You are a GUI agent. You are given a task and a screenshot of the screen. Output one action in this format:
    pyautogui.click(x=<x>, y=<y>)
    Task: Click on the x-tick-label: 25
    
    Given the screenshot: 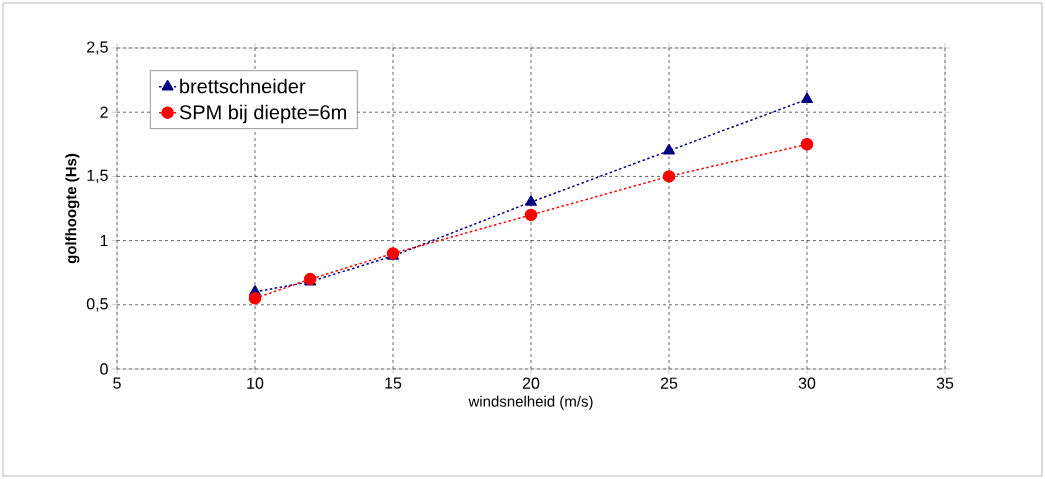 What is the action you would take?
    pyautogui.click(x=669, y=383)
    